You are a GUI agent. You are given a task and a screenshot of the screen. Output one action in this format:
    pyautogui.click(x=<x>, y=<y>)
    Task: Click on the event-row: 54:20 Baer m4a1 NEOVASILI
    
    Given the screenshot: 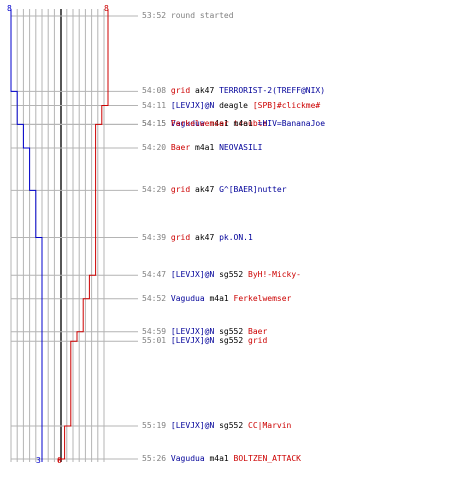 What is the action you would take?
    pyautogui.click(x=202, y=148)
    